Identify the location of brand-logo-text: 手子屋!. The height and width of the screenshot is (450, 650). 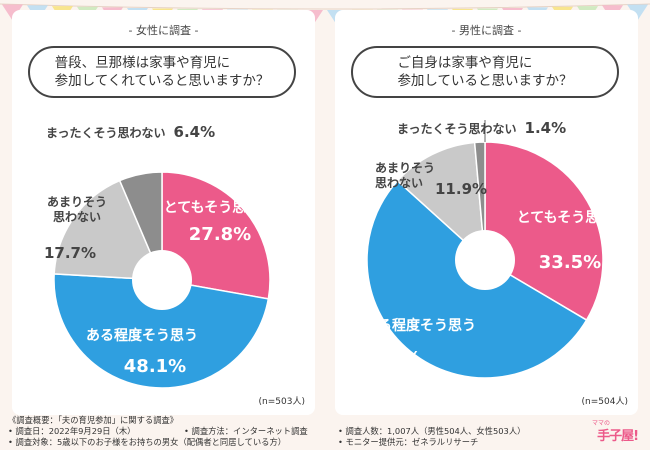
(618, 436).